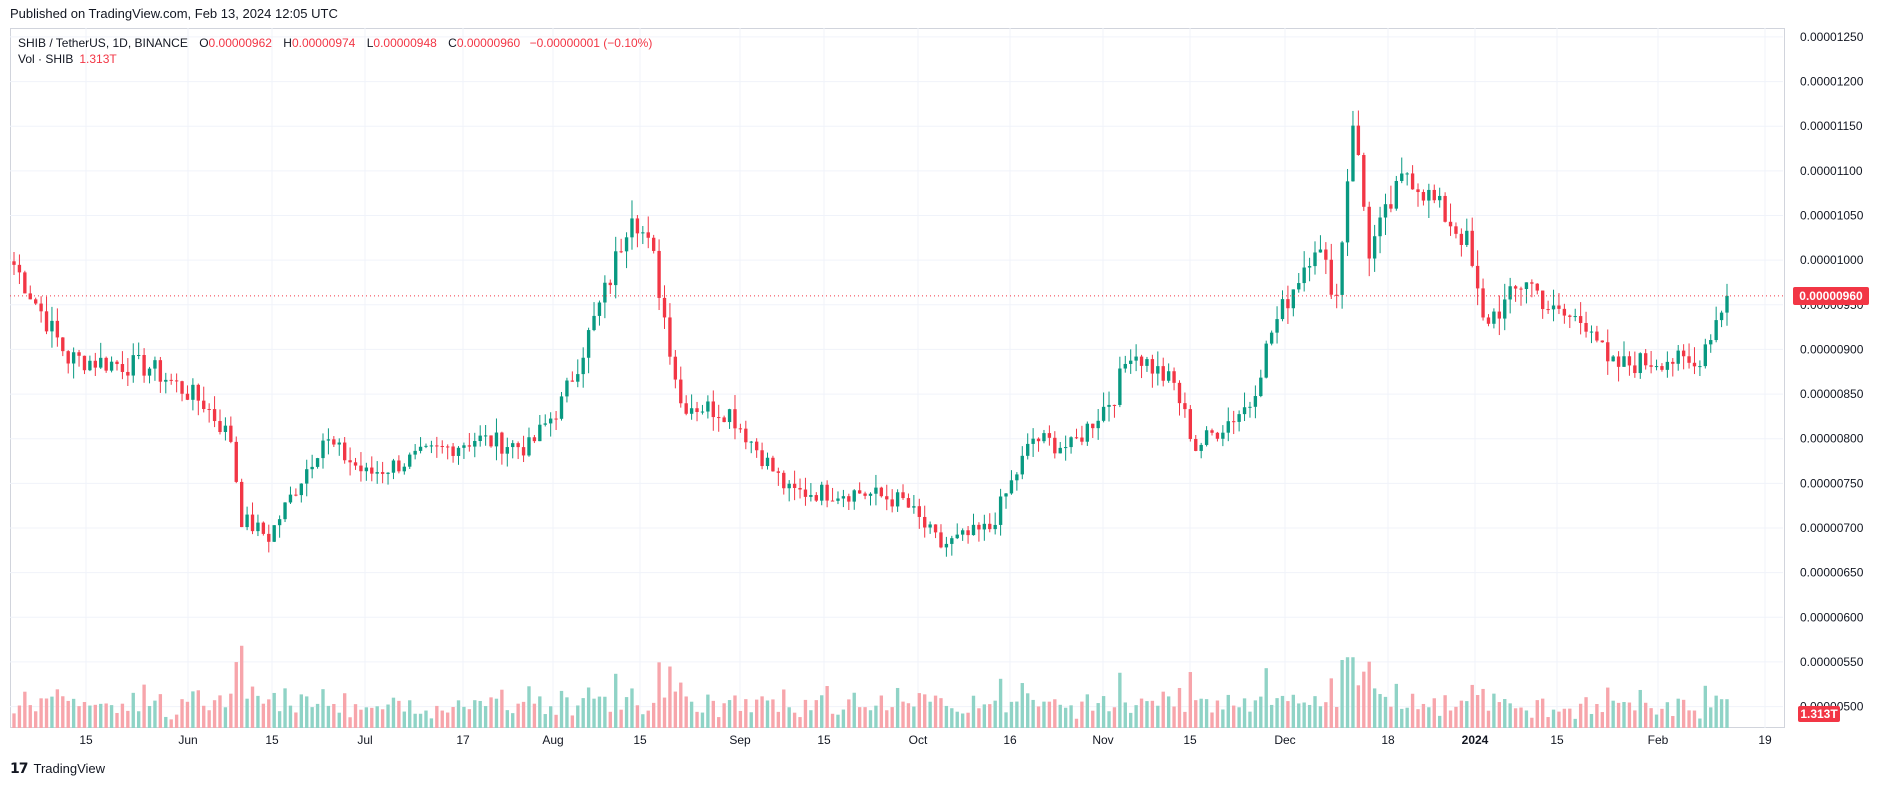 The image size is (1883, 788). I want to click on x-tick-label: 19, so click(1765, 740).